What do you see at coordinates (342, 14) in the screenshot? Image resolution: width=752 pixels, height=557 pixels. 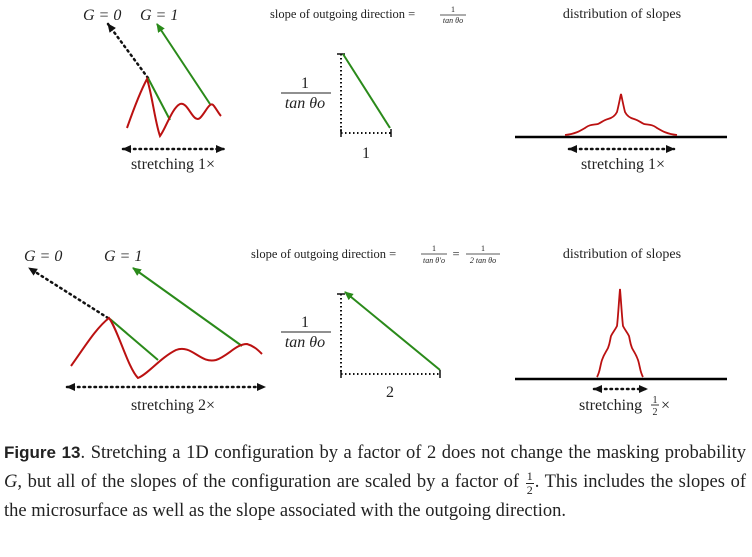 I see `top-slope-title: slope of outgoing direction =` at bounding box center [342, 14].